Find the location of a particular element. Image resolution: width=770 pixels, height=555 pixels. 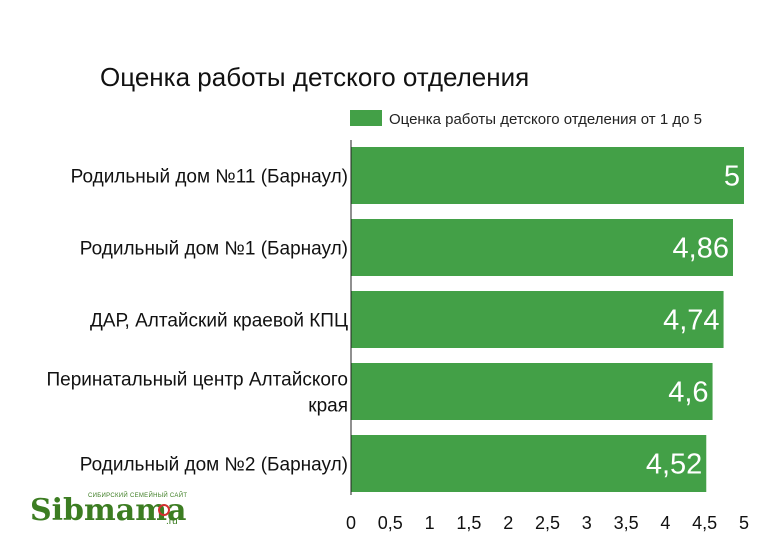

chart-title: Оценка работы детского отделения is located at coordinates (314, 77).